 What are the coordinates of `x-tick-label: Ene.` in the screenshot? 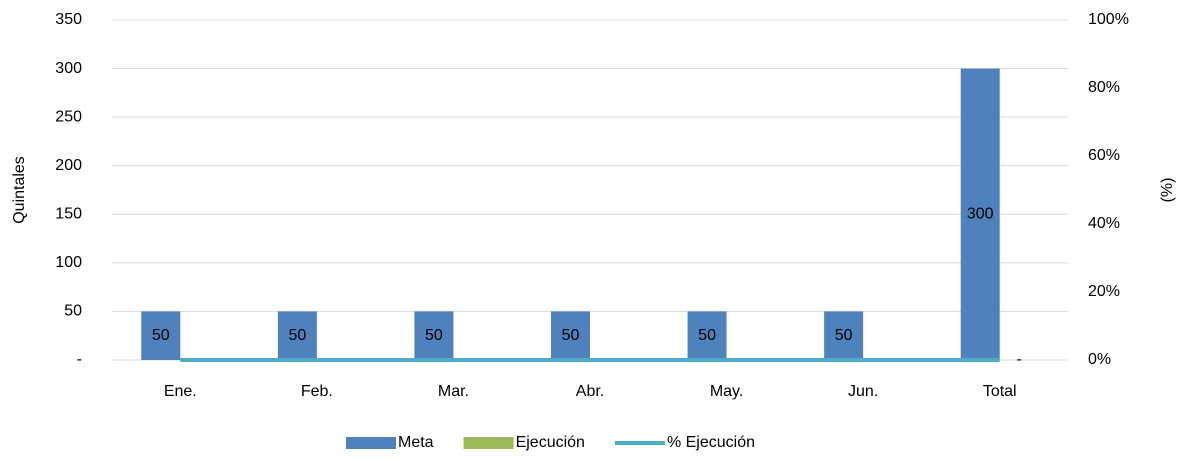 It's located at (180, 391).